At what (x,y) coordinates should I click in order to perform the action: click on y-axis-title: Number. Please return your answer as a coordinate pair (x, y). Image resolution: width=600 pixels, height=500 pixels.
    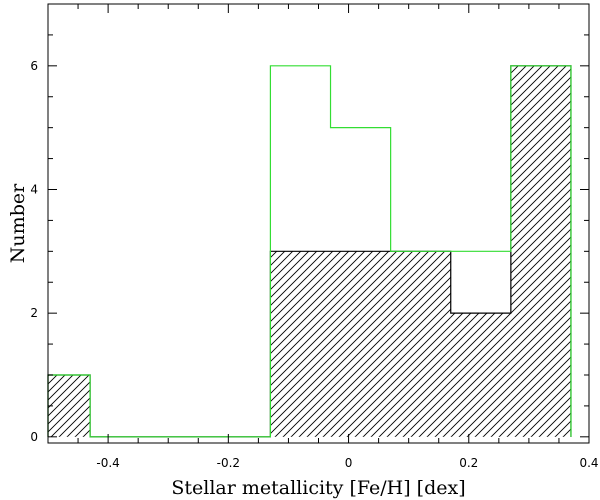
    Looking at the image, I should click on (18, 223).